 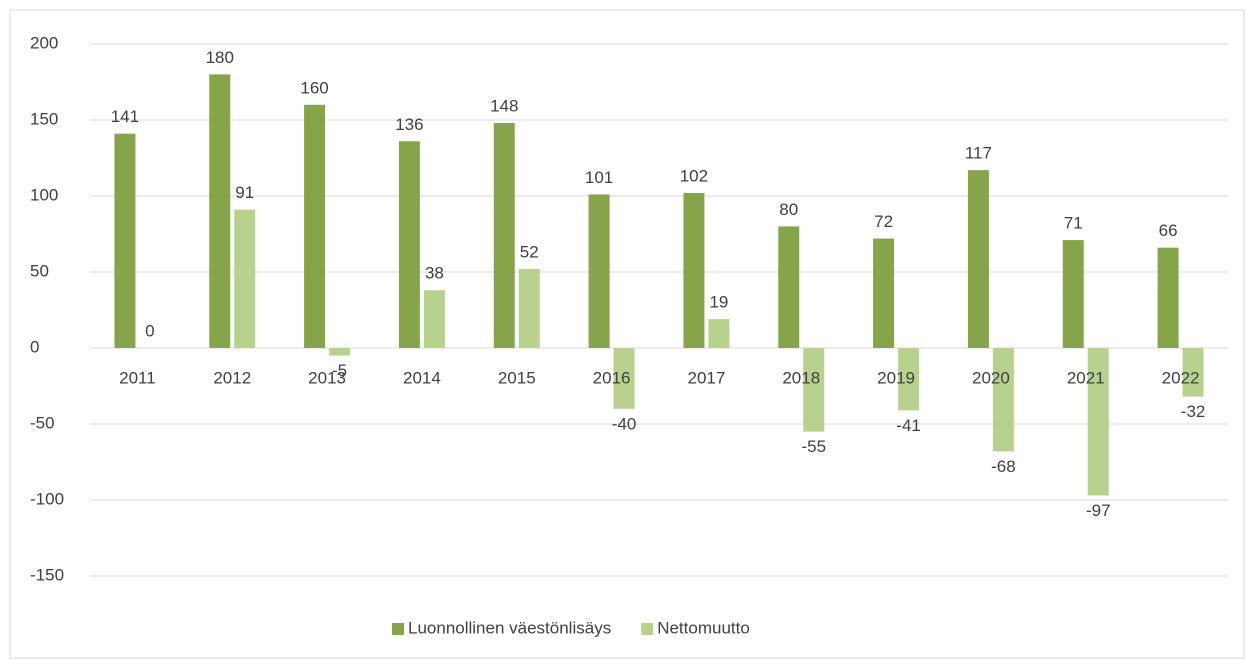 I want to click on data-label: 136, so click(x=409, y=124).